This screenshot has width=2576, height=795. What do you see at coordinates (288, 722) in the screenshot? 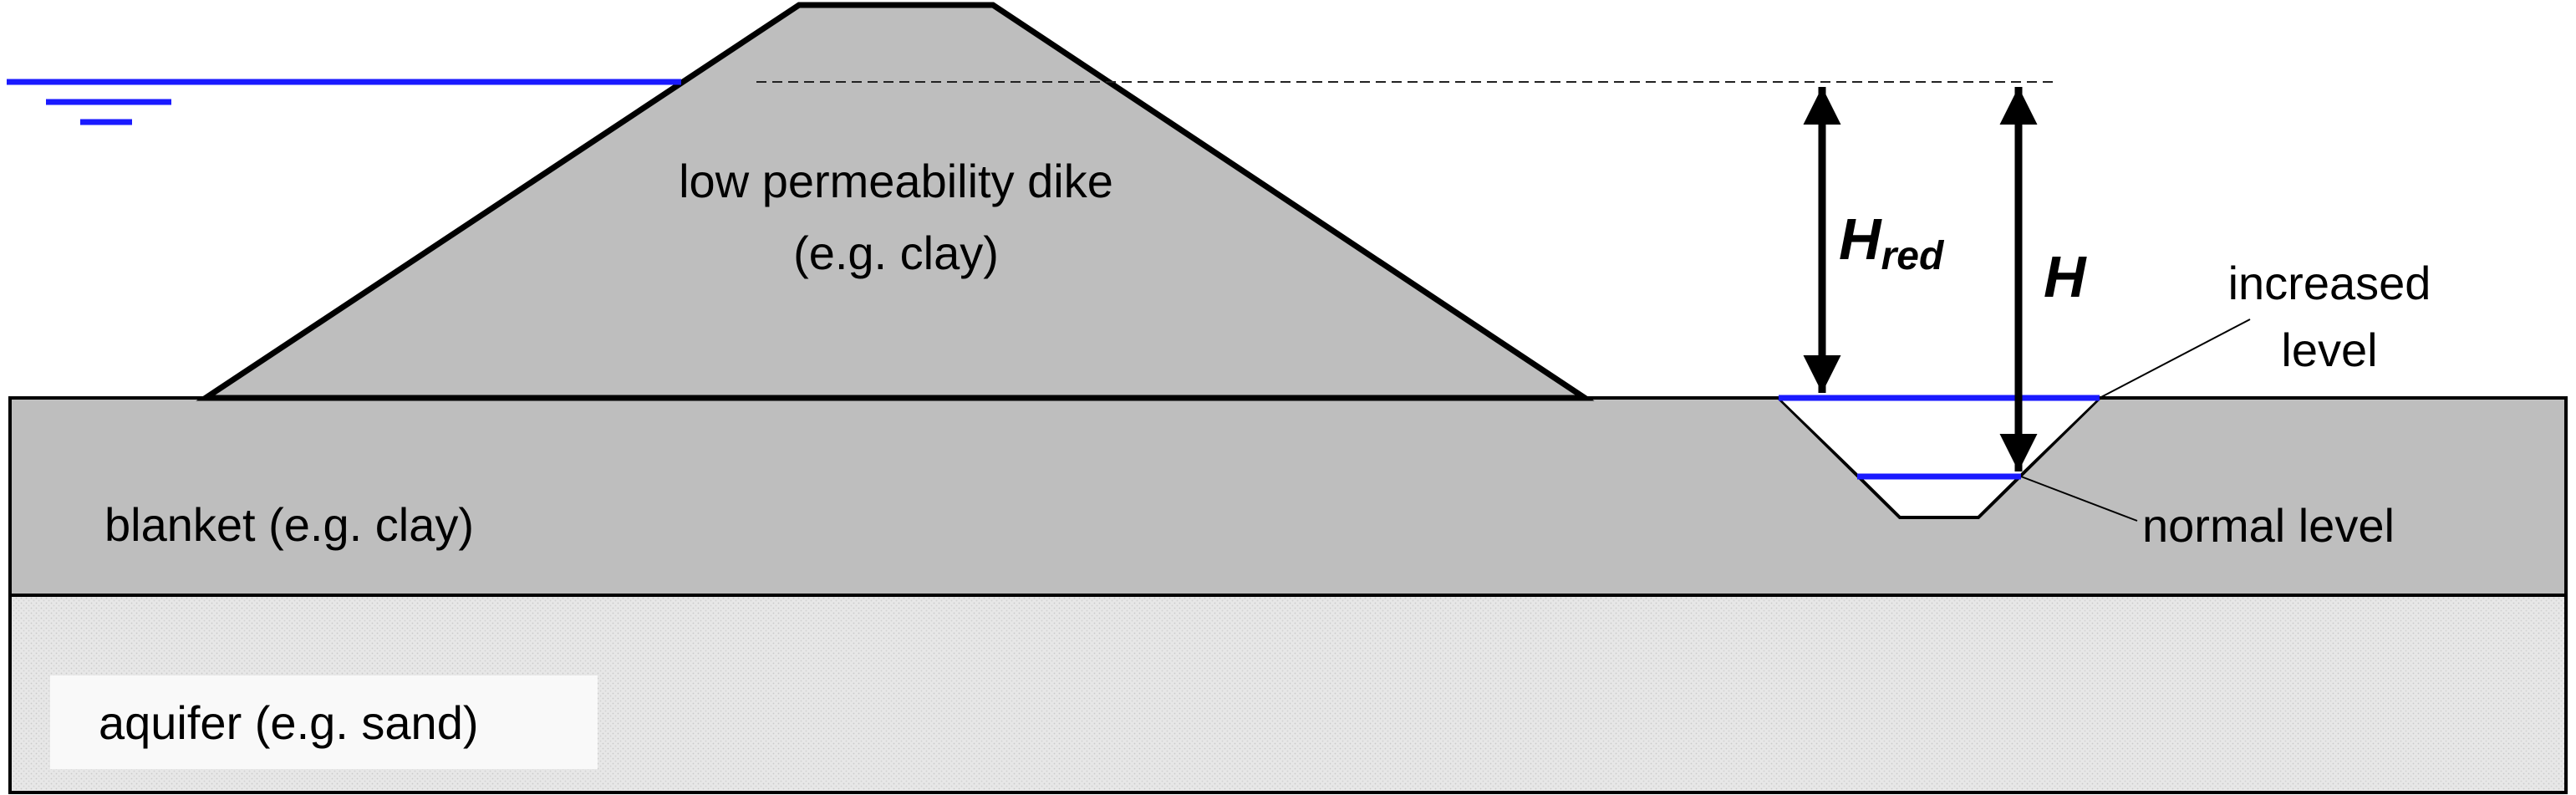
I see `aquifer-label: aquifer (e.g. sand)` at bounding box center [288, 722].